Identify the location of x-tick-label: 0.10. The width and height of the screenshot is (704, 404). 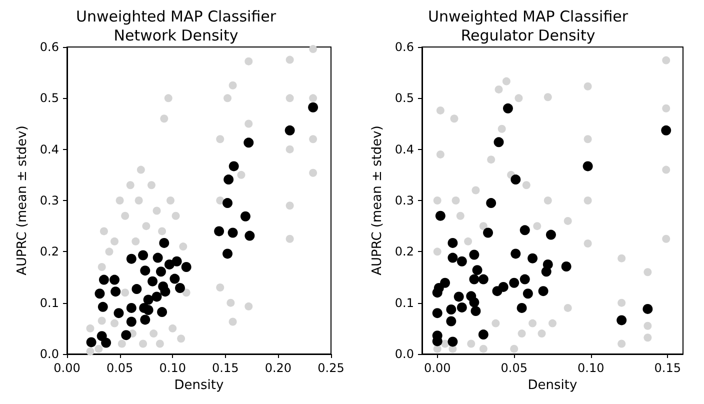
(591, 368).